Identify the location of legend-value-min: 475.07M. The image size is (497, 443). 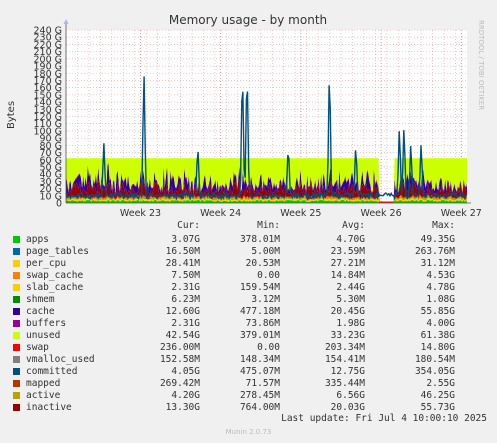
(259, 371).